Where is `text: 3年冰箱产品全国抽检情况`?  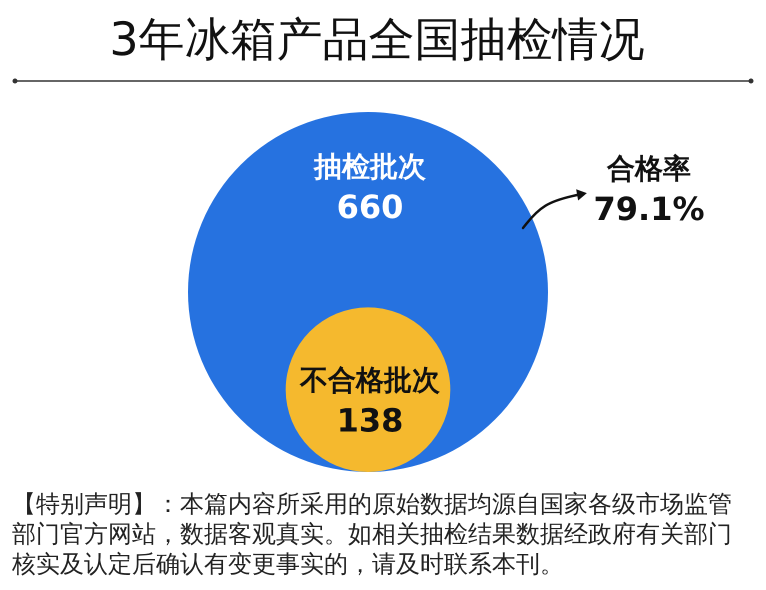 text: 3年冰箱产品全国抽检情况 is located at coordinates (377, 39).